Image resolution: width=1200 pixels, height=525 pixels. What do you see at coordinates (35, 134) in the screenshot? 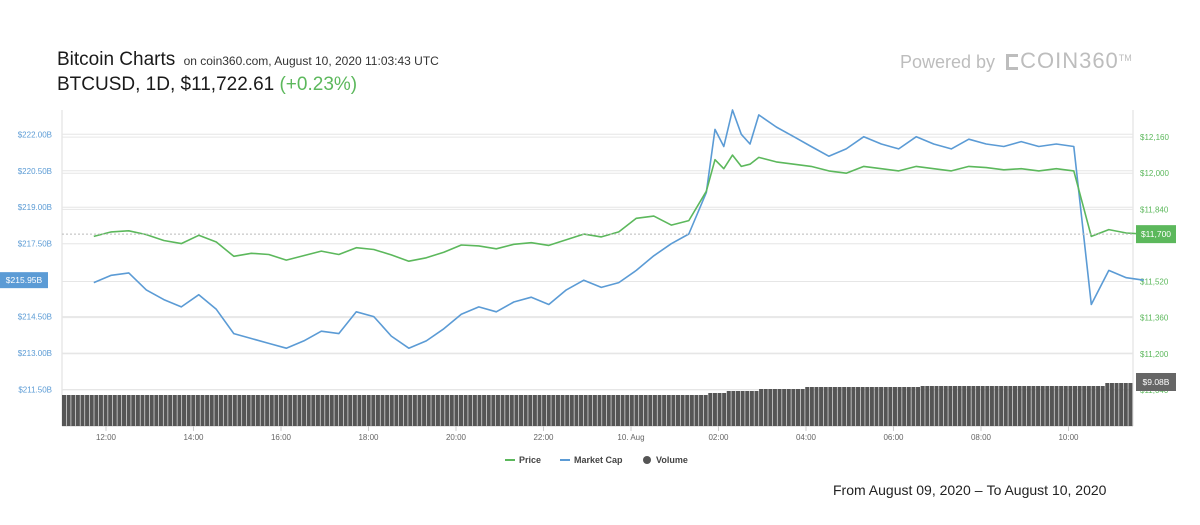
I see `left-axis-tick-label: $222.00B` at bounding box center [35, 134].